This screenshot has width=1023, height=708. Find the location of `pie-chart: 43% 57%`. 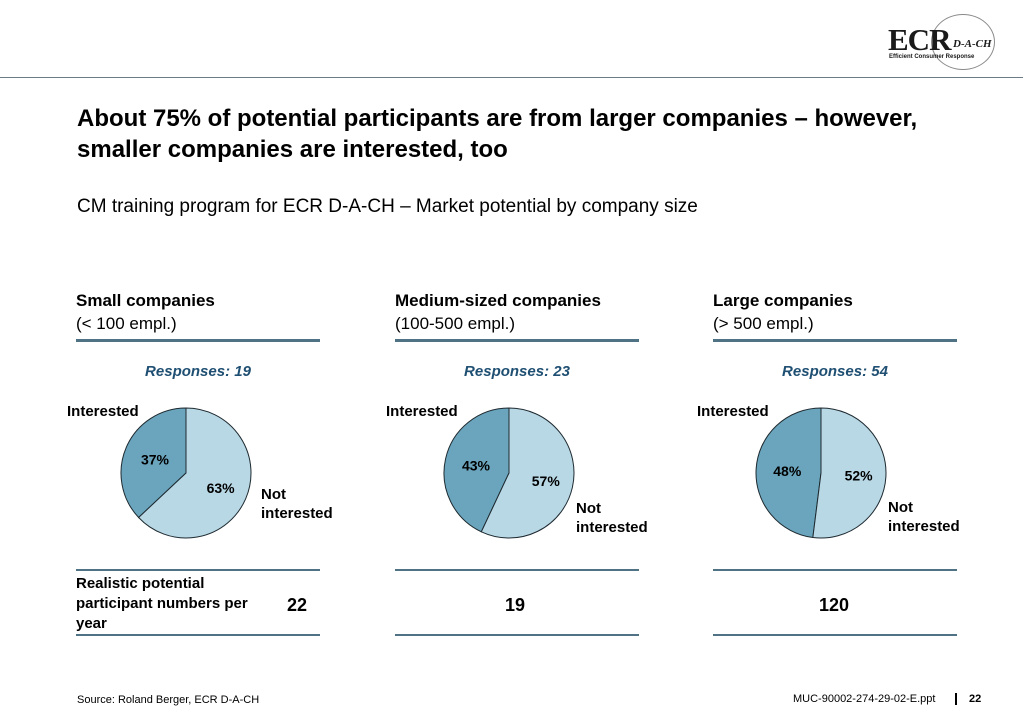

pie-chart: 43% 57% is located at coordinates (509, 473).